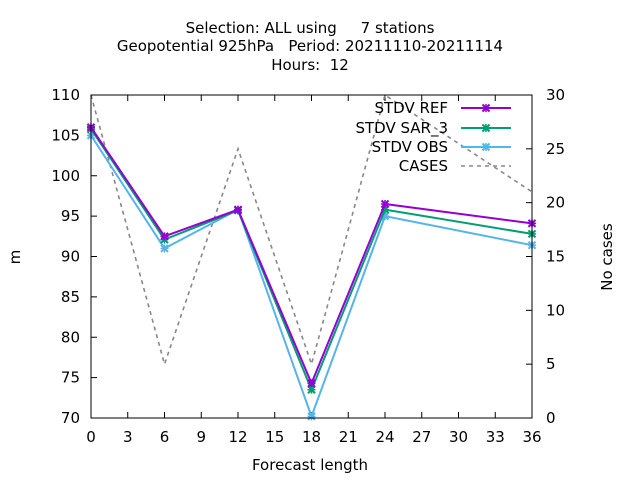 Image resolution: width=640 pixels, height=480 pixels. What do you see at coordinates (411, 108) in the screenshot?
I see `legend-label-0: STDV REF` at bounding box center [411, 108].